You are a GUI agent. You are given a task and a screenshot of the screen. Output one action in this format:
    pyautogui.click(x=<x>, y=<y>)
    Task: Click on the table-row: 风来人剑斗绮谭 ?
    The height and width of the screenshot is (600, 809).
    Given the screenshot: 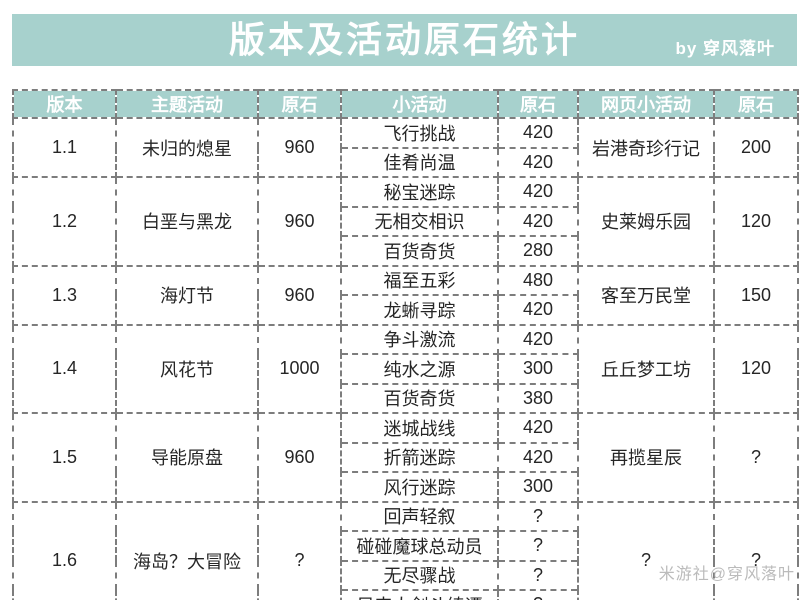 What is the action you would take?
    pyautogui.click(x=405, y=594)
    